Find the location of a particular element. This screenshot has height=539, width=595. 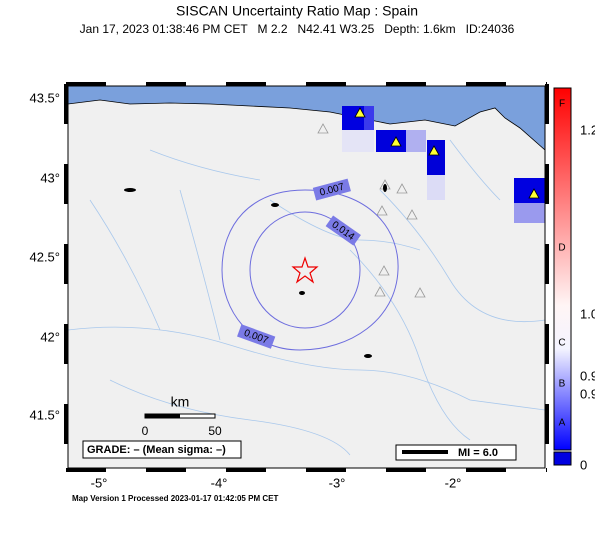

lat-labels: 43.5° 43° 42.5° 42° 41.5° is located at coordinates (44, 256).